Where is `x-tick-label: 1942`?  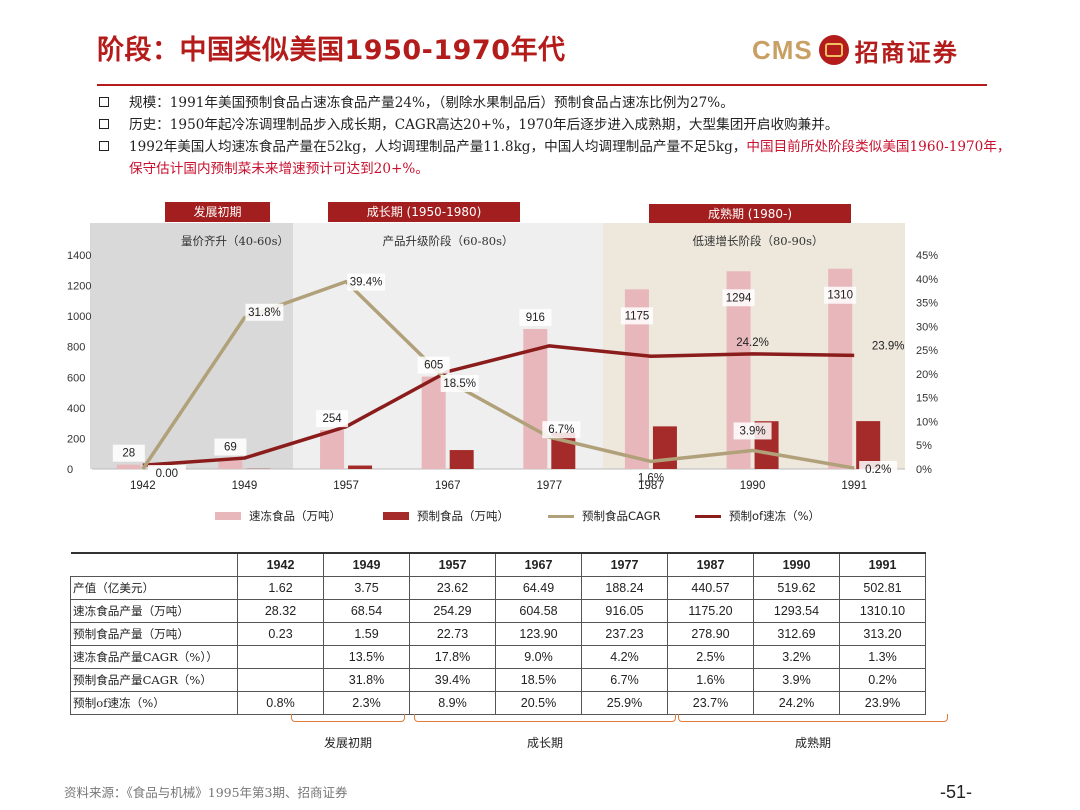 x-tick-label: 1942 is located at coordinates (143, 486).